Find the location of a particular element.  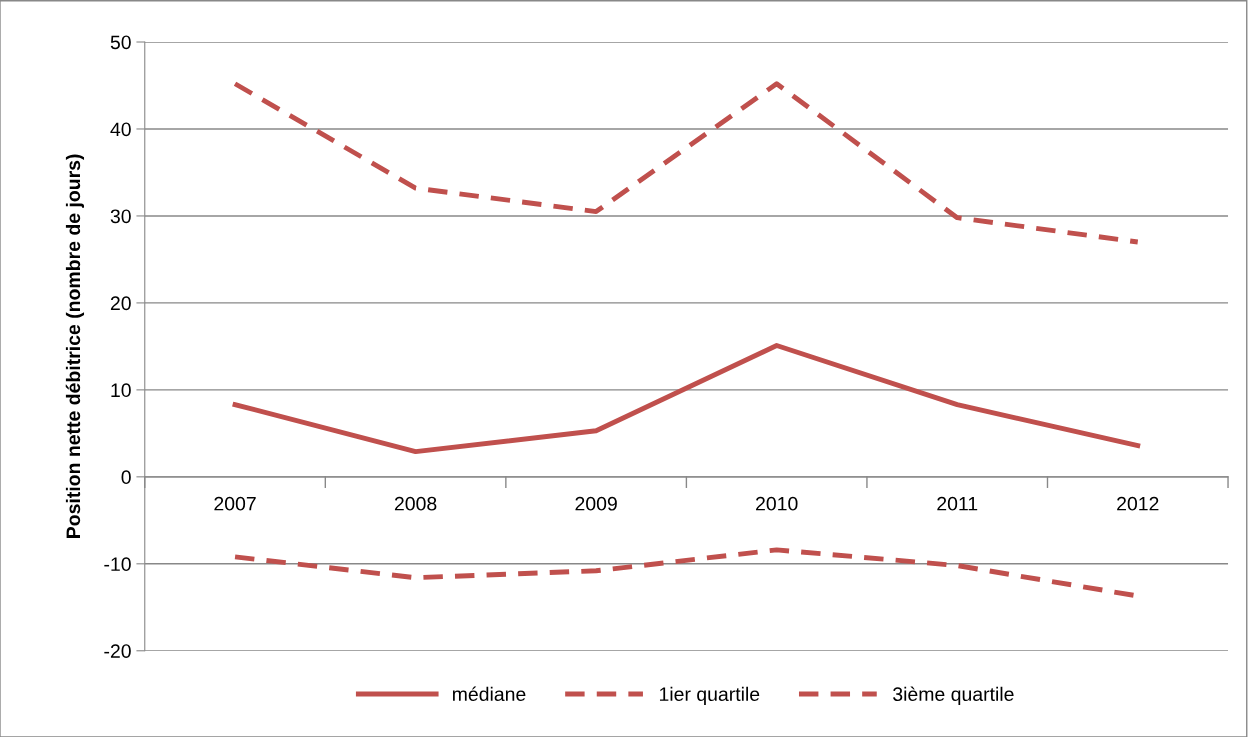

y-tick-label: 0 is located at coordinates (126, 477).